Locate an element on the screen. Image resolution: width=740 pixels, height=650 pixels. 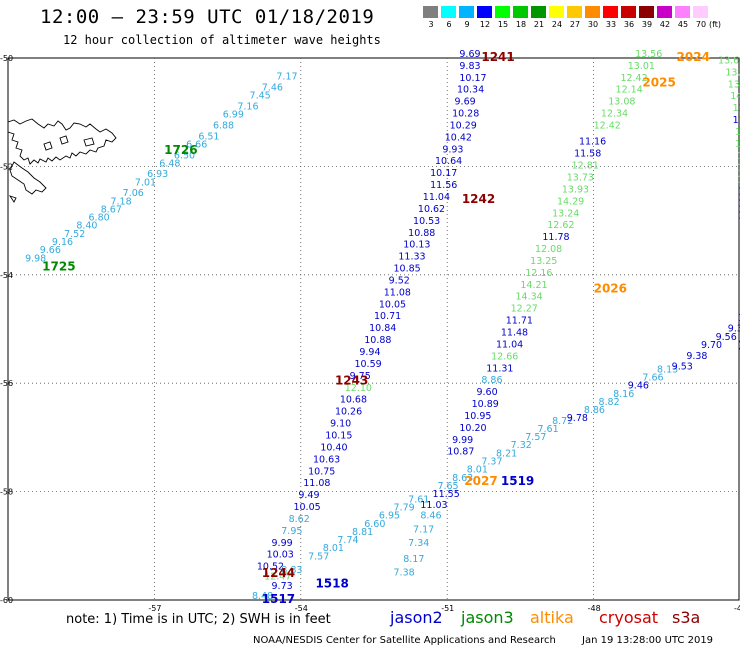
wave-height-value: 6.51 is located at coordinates (208, 136).